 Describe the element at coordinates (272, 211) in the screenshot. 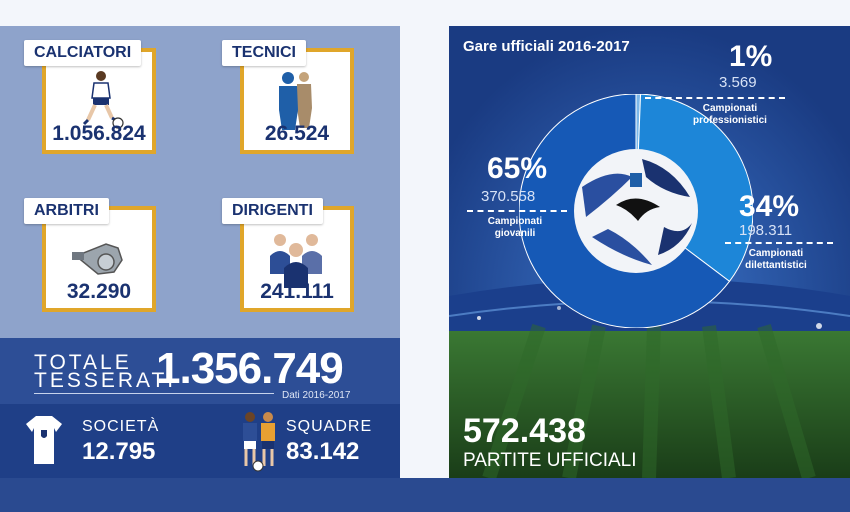

I see `card-label: DIRIGENTI` at that location.